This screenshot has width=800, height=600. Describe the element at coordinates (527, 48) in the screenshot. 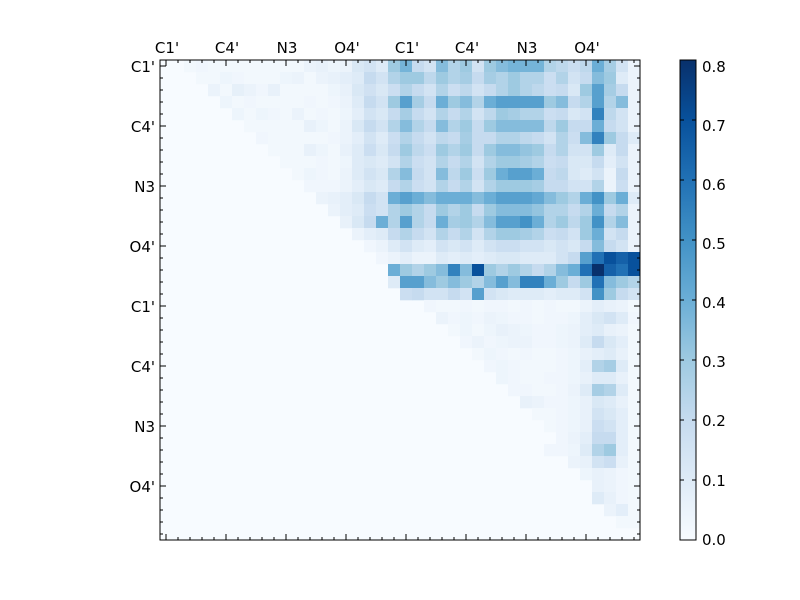

I see `x-tick-label: N3` at that location.